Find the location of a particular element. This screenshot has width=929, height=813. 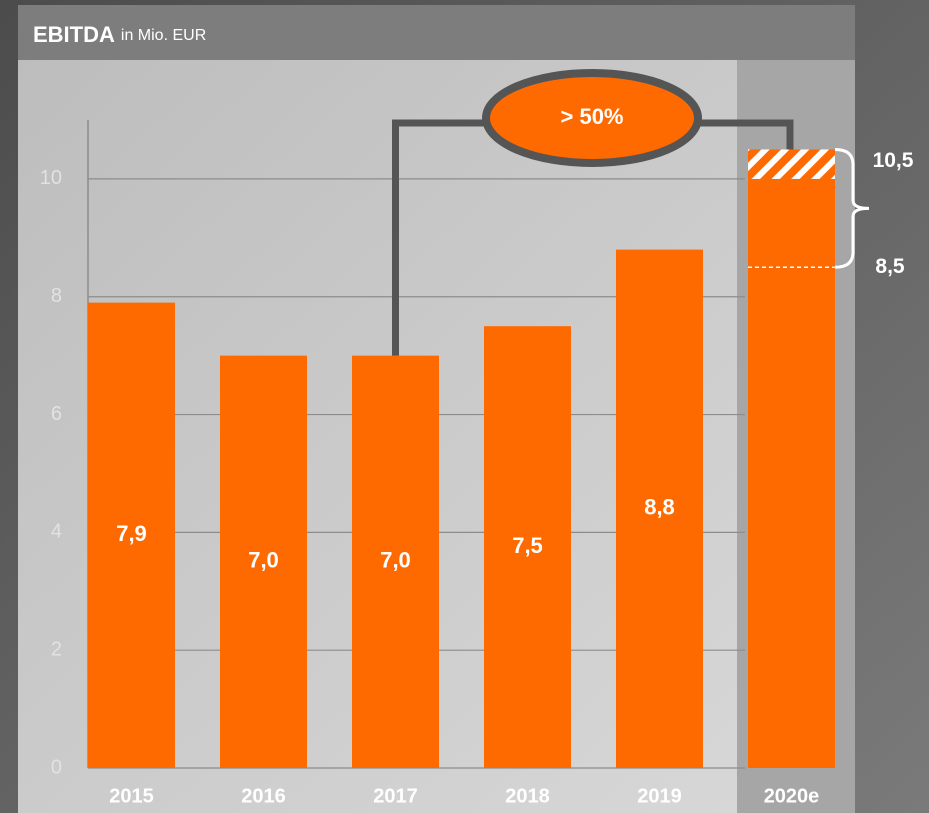

y-tick-label: 2 is located at coordinates (56, 649).